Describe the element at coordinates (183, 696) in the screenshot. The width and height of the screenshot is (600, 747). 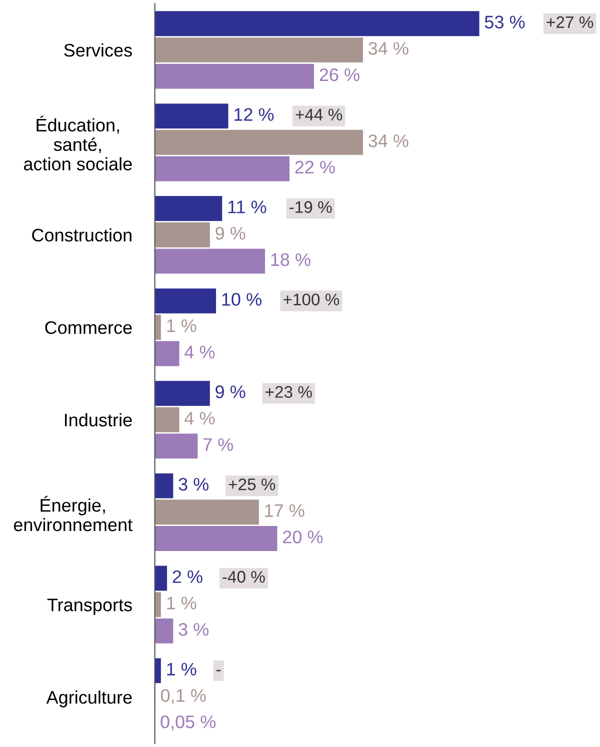
I see `data-label: 0,1 %` at that location.